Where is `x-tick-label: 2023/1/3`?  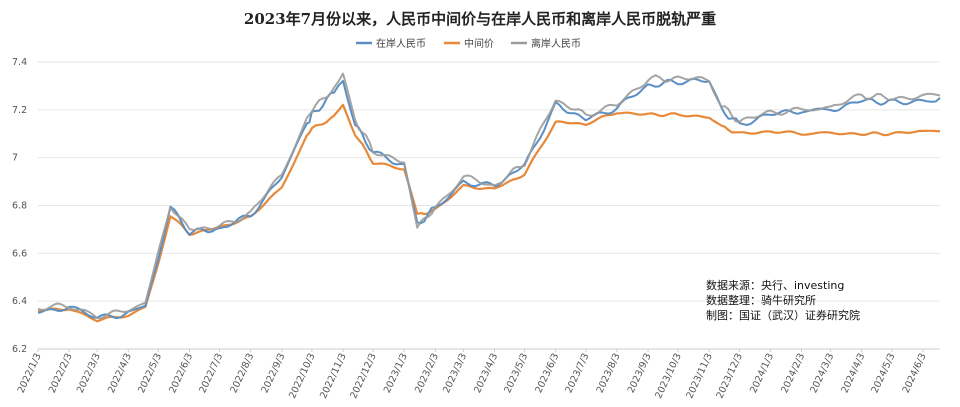 x-tick-label: 2023/1/3 is located at coordinates (396, 373).